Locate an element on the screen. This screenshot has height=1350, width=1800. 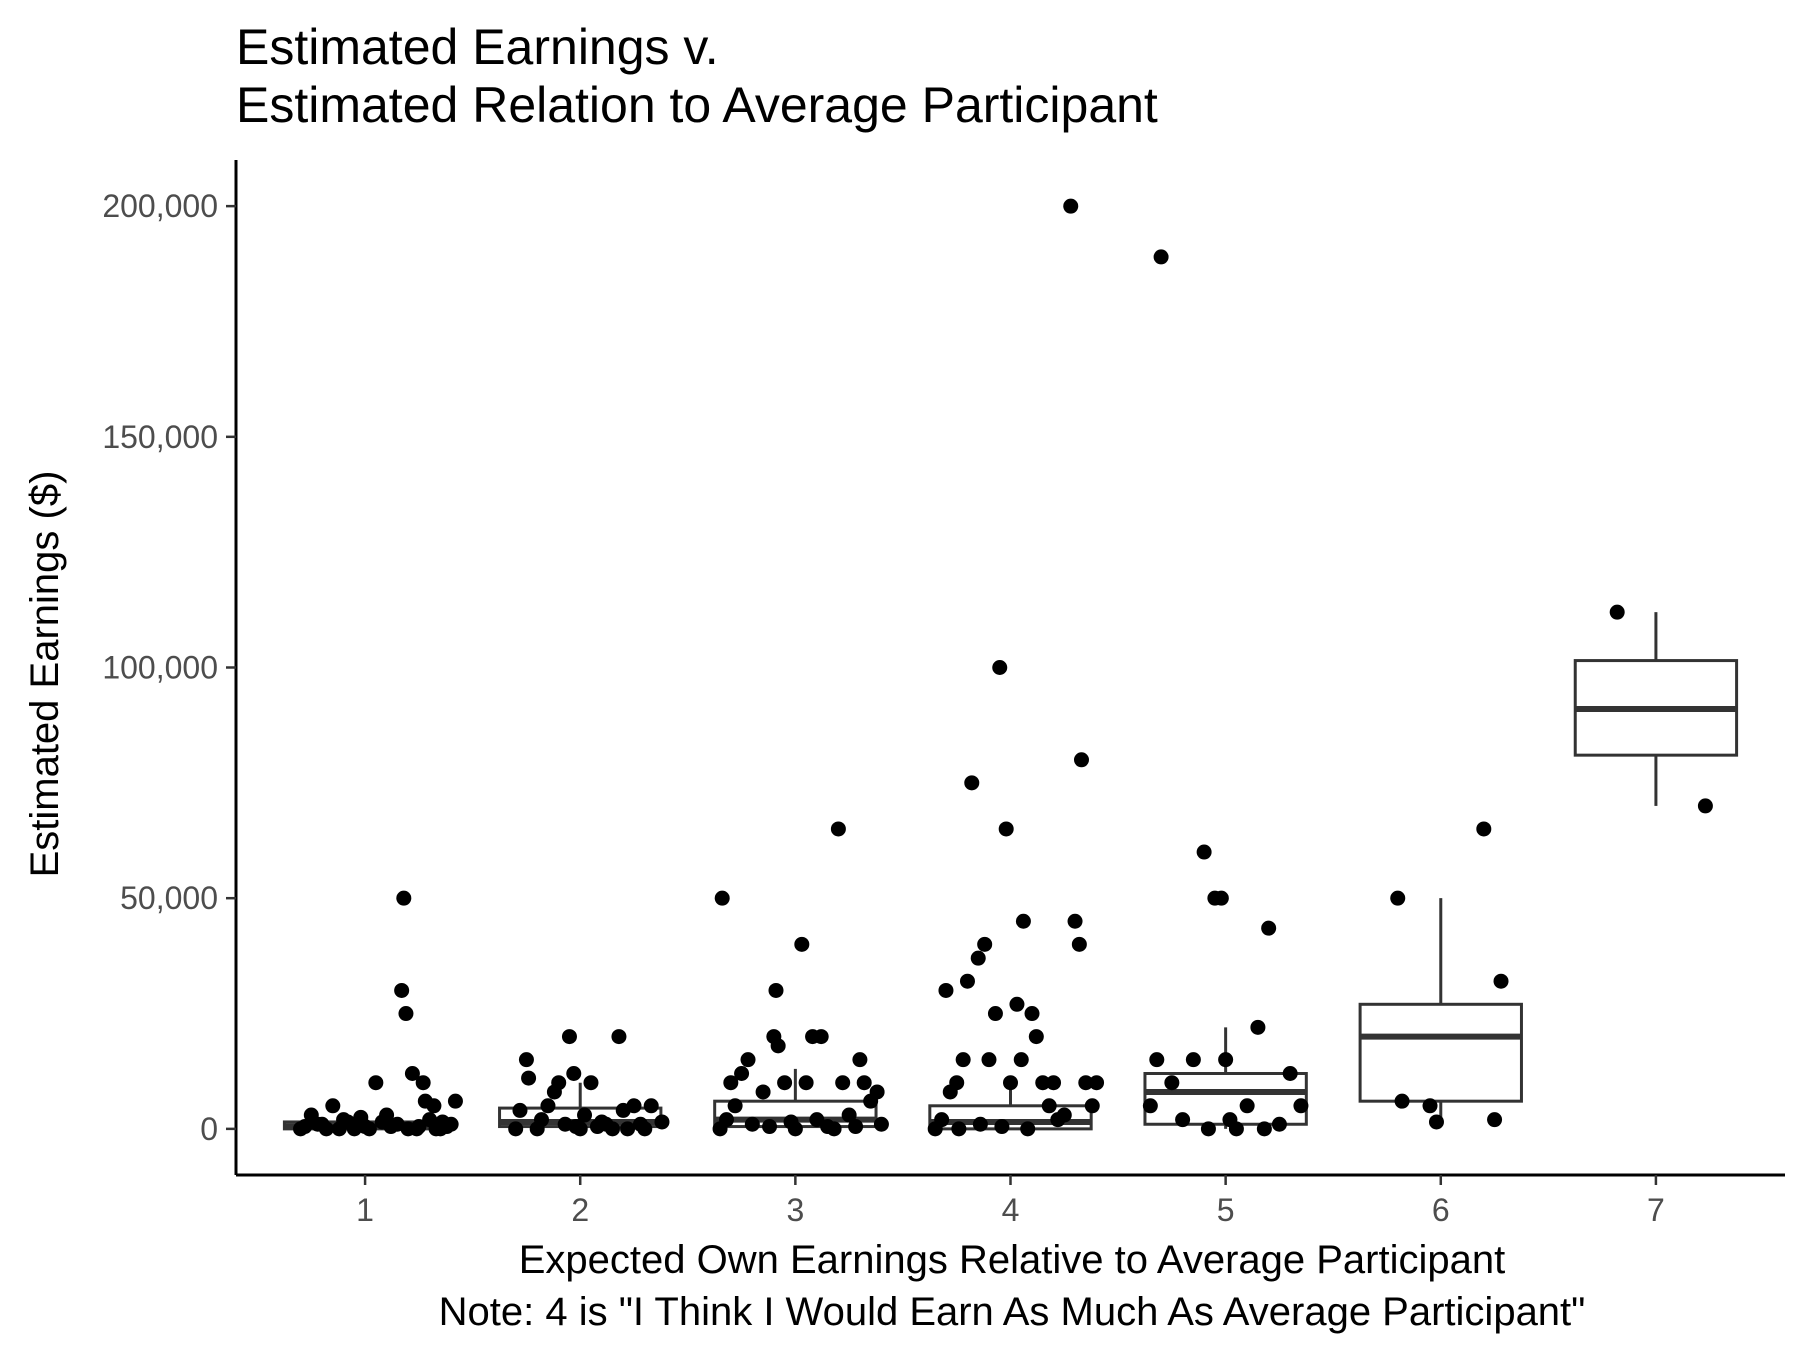
x-tick-label: 7 is located at coordinates (1656, 1210).